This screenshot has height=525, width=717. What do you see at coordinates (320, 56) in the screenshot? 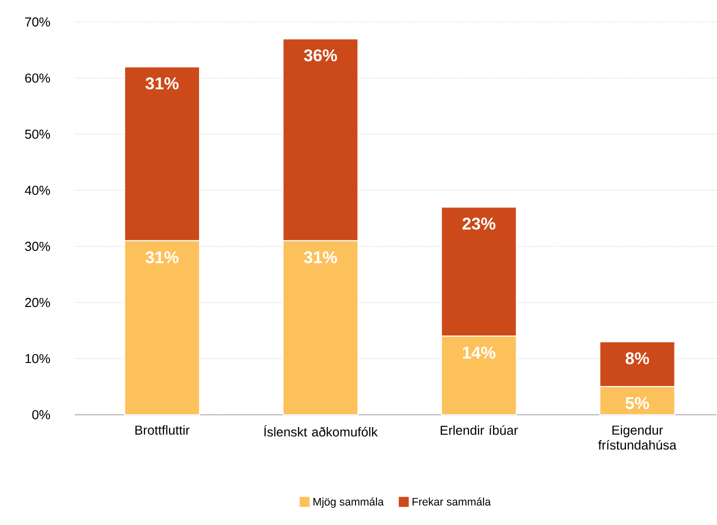
I see `data-label: 36%` at bounding box center [320, 56].